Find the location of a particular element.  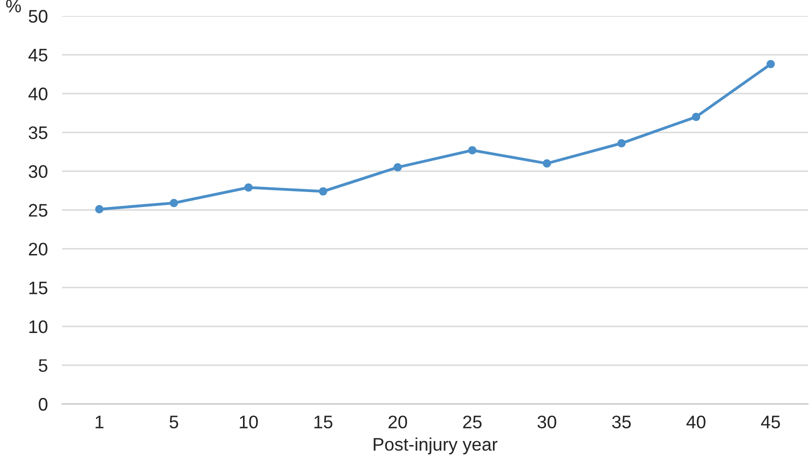

x-tick-label: 15 is located at coordinates (323, 422).